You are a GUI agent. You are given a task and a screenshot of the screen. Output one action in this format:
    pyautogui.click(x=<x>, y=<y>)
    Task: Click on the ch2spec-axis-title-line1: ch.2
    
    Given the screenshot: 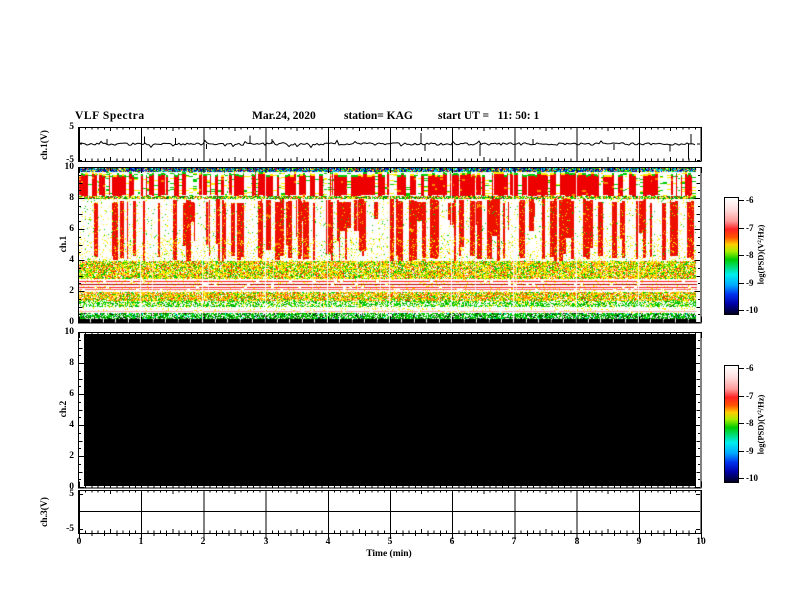 What is the action you would take?
    pyautogui.click(x=64, y=409)
    